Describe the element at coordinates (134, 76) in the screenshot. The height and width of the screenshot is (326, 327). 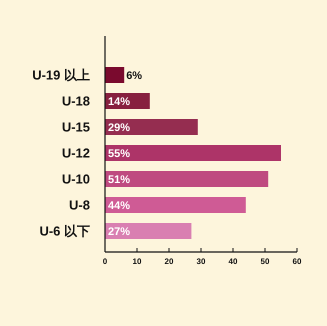
I see `data-label: 6%` at that location.